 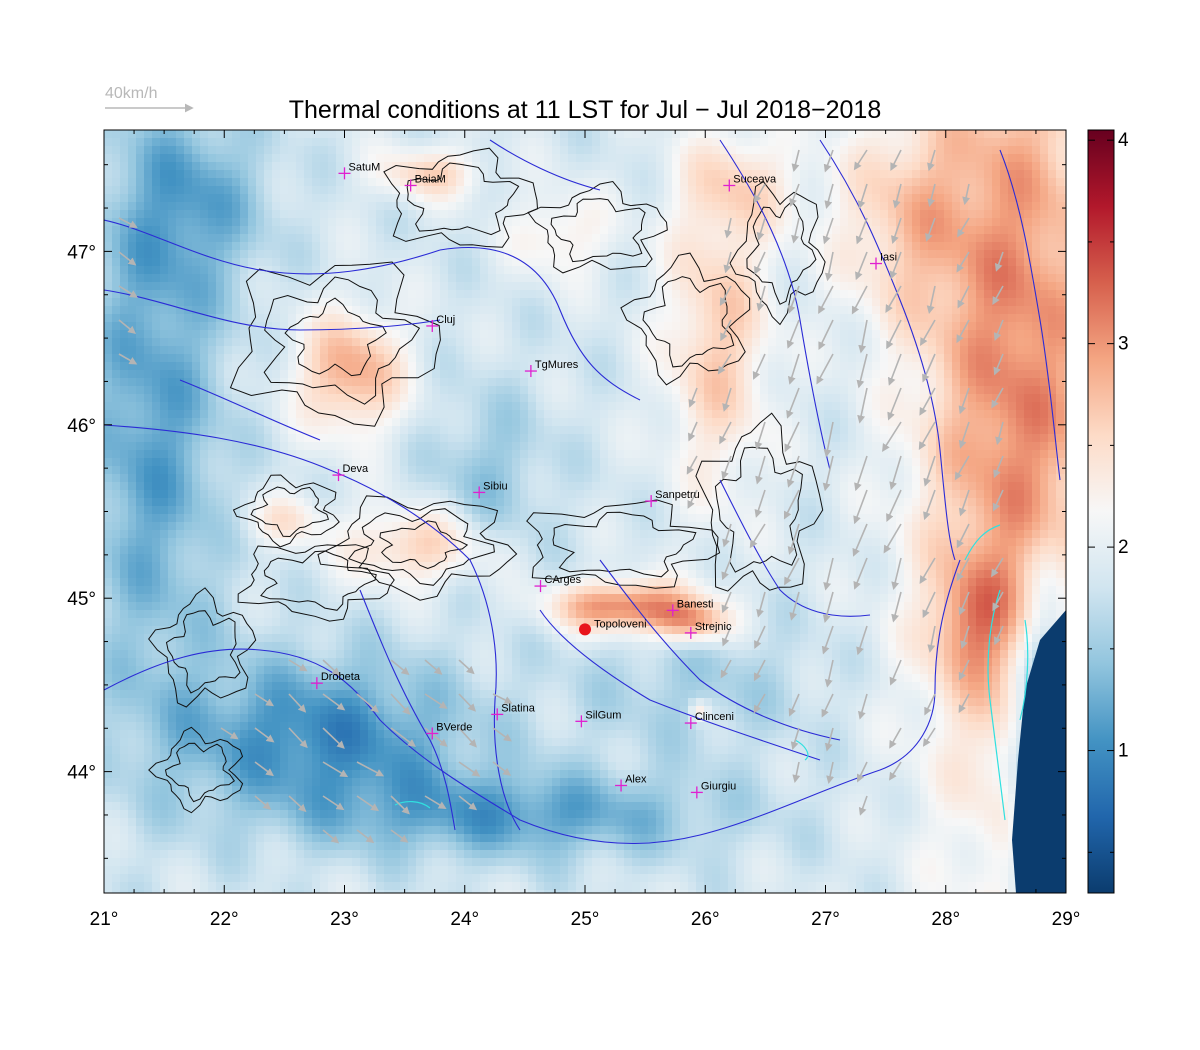 What do you see at coordinates (1123, 344) in the screenshot?
I see `colorbar-tick-label: 3` at bounding box center [1123, 344].